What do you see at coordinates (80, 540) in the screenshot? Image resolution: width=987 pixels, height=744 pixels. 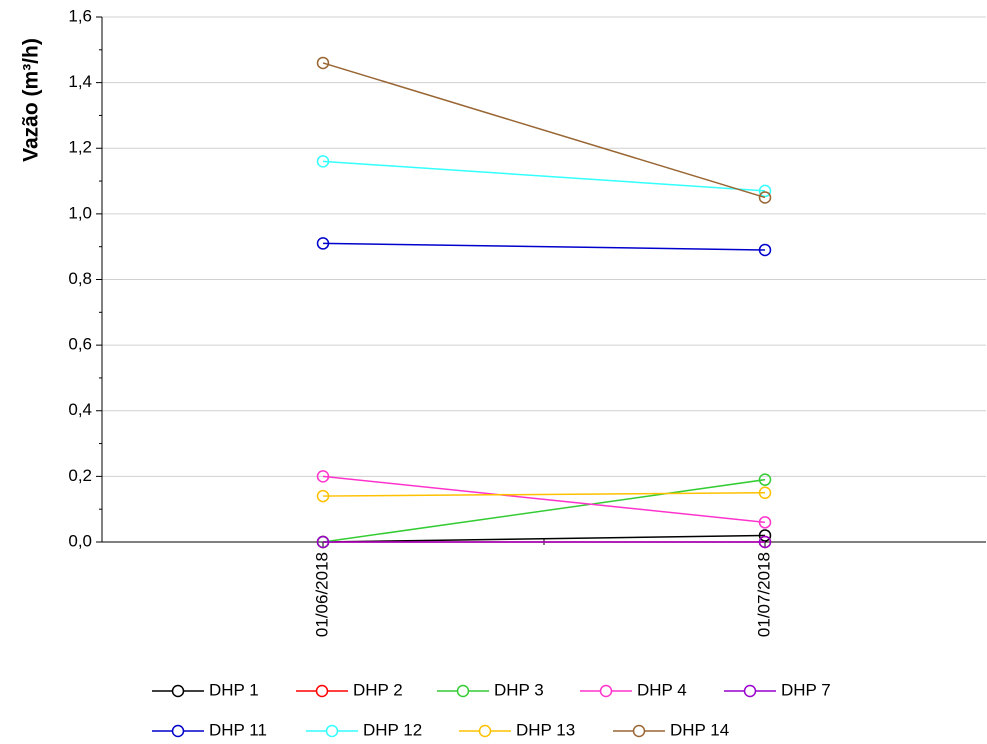 I see `y-tick-label: 0,0` at bounding box center [80, 540].